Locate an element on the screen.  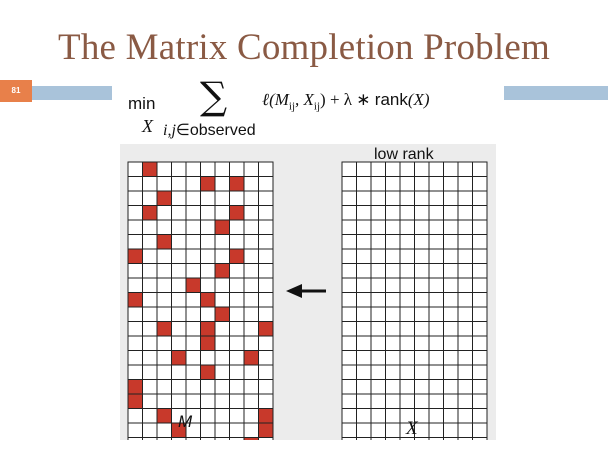
formula-sum-set: ∈observed is located at coordinates (215, 130).